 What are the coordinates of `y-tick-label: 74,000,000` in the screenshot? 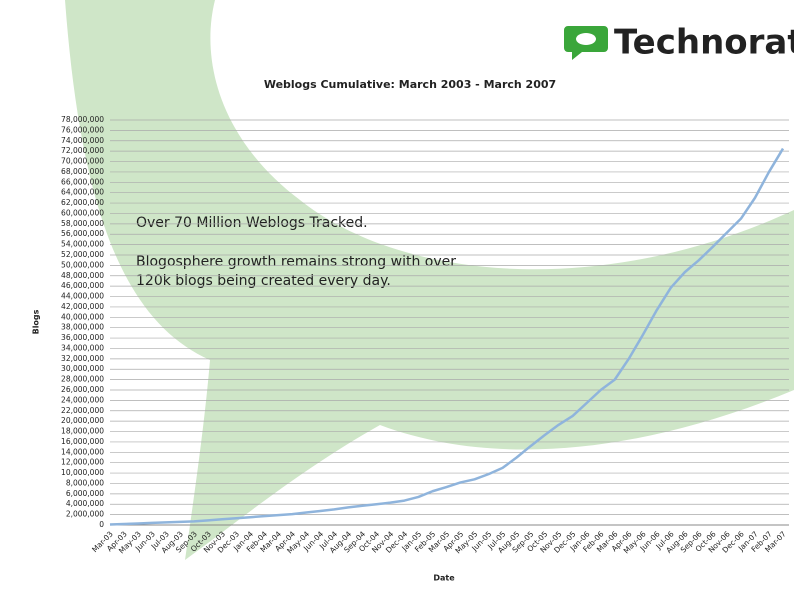 It's located at (82, 140).